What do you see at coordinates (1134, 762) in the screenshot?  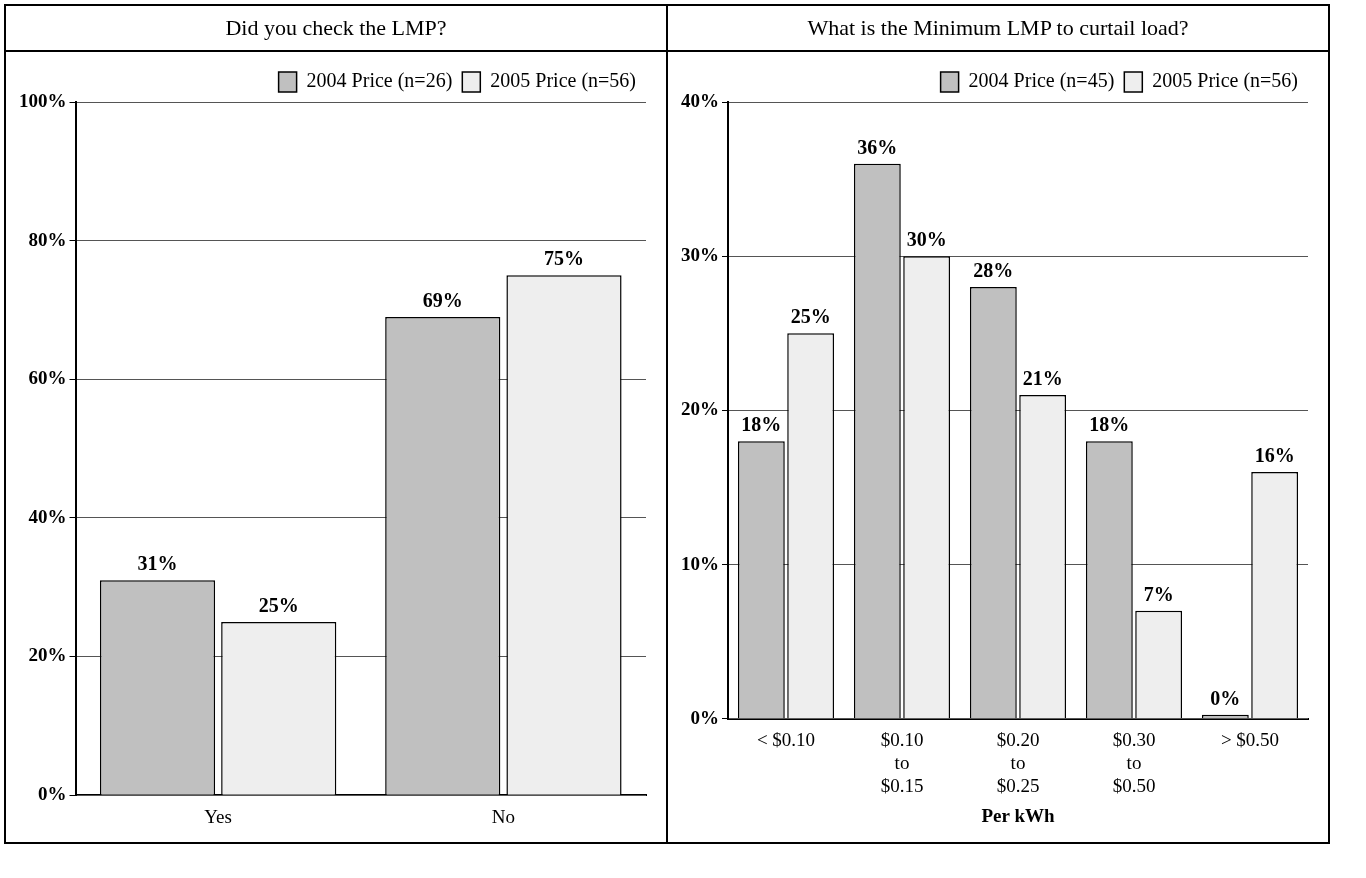 I see `x-tick-label: $0.30 to $0.50` at bounding box center [1134, 762].